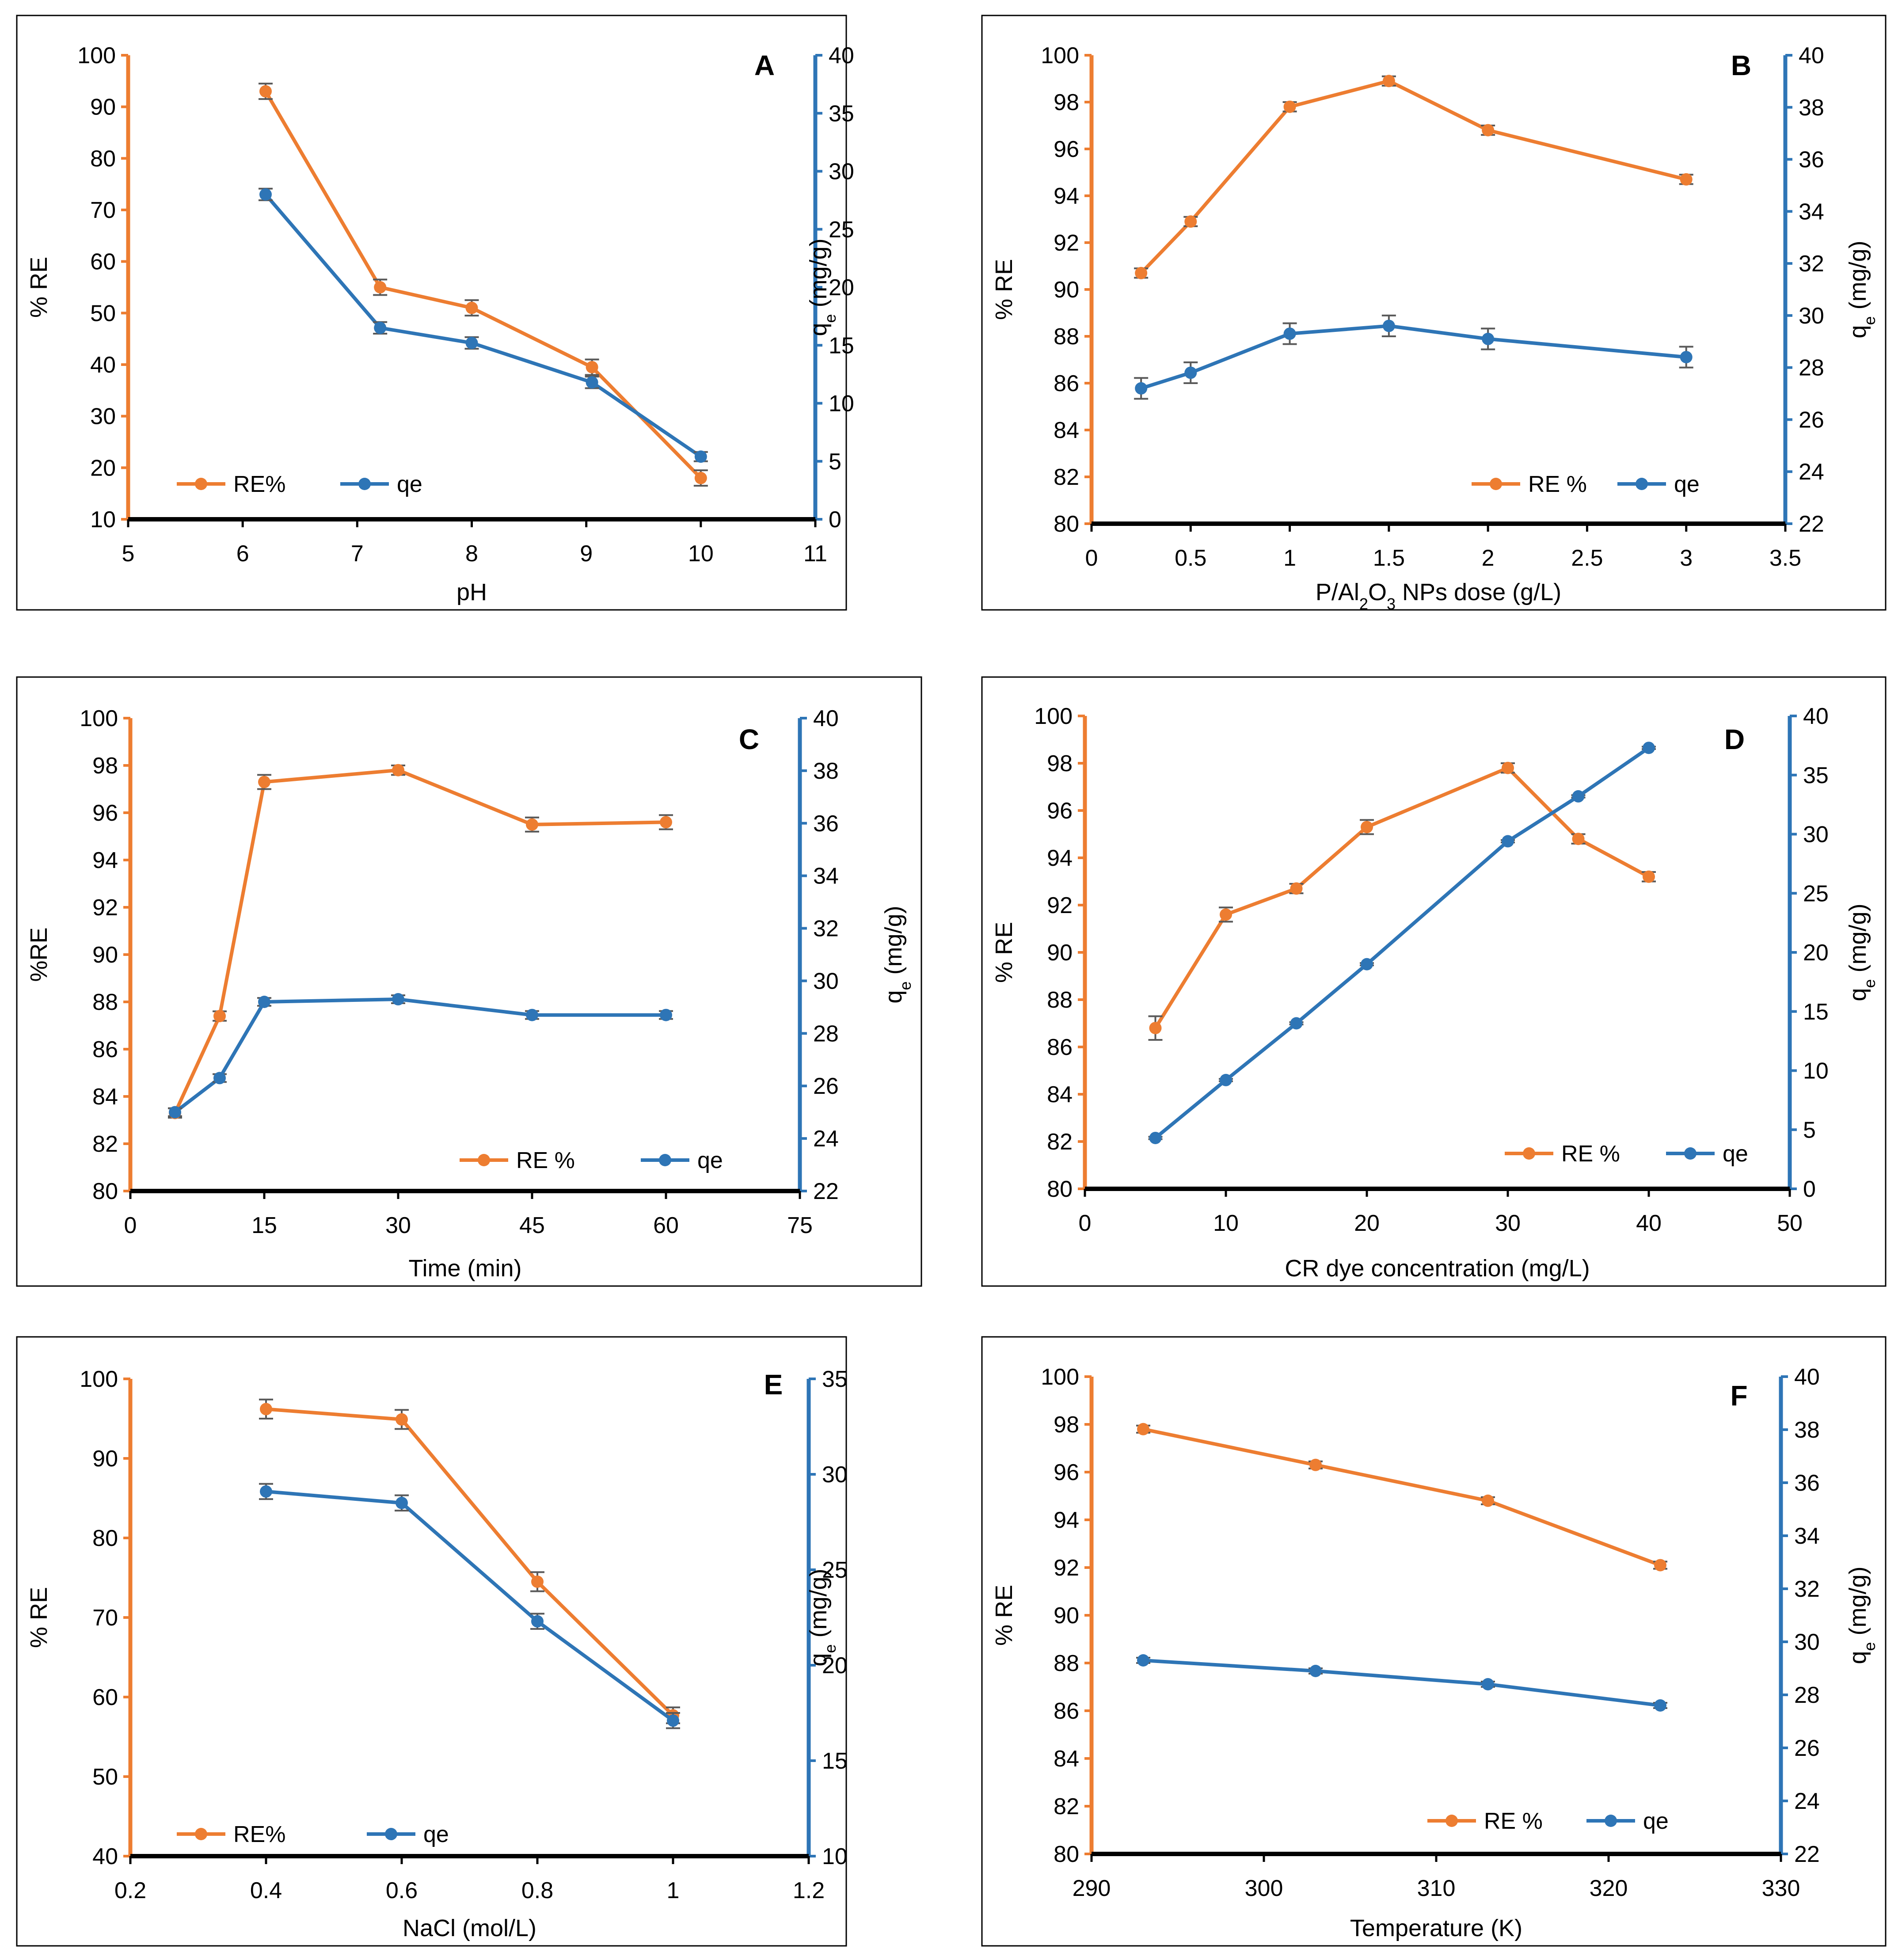 This screenshot has width=1902, height=1960. What do you see at coordinates (105, 1698) in the screenshot?
I see `left-tick-label: 60` at bounding box center [105, 1698].